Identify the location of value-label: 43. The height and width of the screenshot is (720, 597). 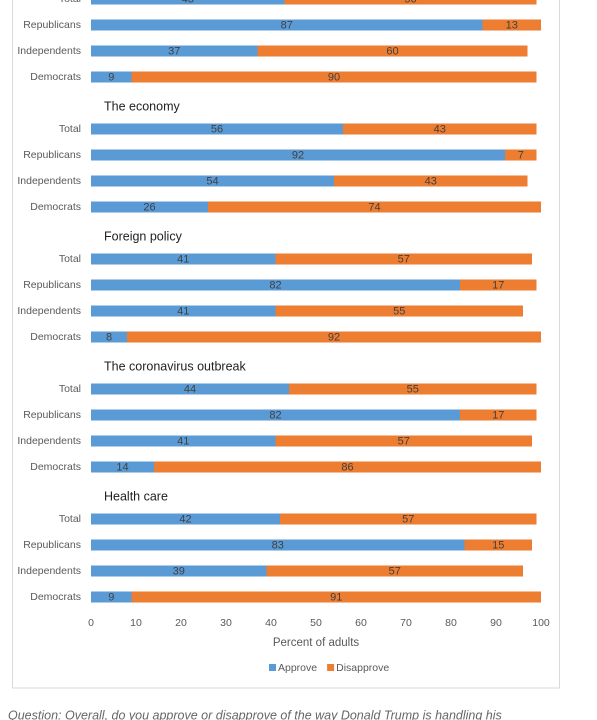
(440, 129).